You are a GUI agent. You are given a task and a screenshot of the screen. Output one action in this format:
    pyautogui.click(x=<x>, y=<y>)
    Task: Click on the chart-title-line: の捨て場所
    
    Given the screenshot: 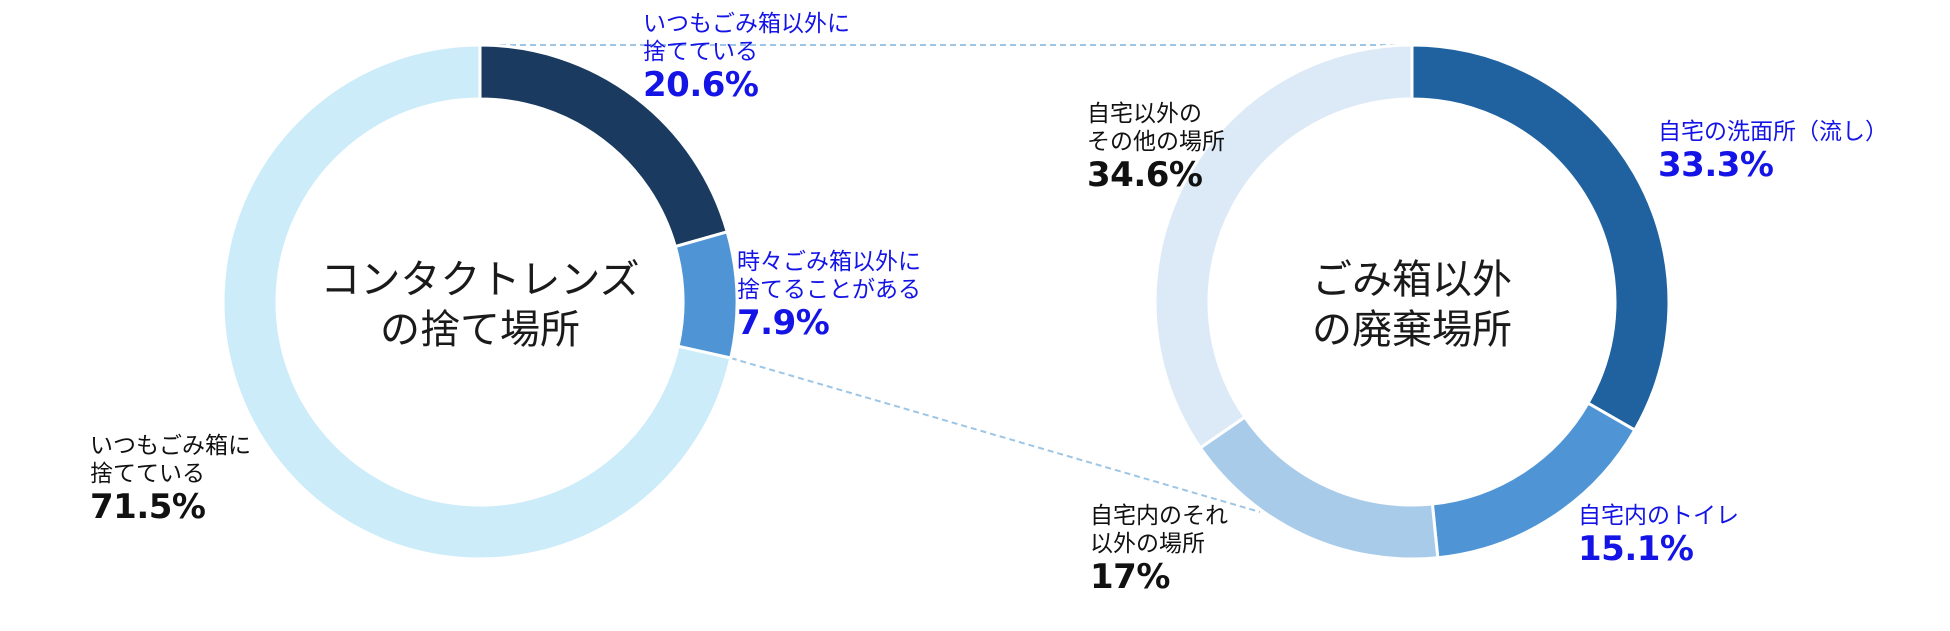 What is the action you would take?
    pyautogui.click(x=480, y=330)
    